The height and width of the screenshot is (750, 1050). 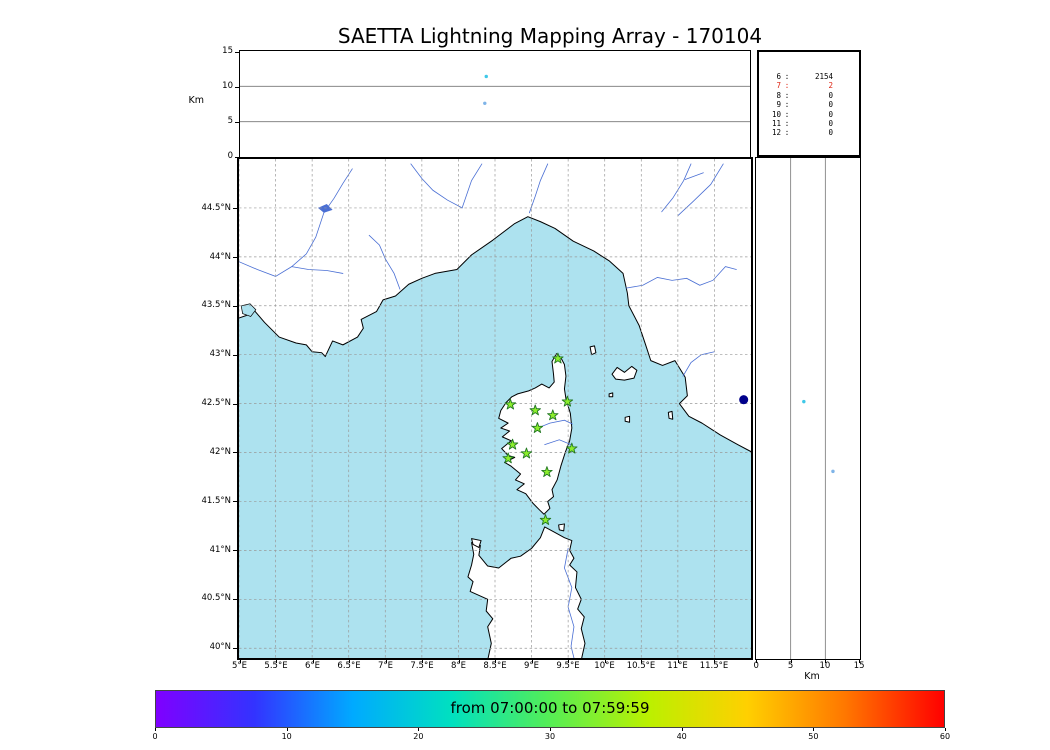 What do you see at coordinates (550, 36) in the screenshot?
I see `figure-title: SAETTA Lightning Mapping Array - 170104` at bounding box center [550, 36].